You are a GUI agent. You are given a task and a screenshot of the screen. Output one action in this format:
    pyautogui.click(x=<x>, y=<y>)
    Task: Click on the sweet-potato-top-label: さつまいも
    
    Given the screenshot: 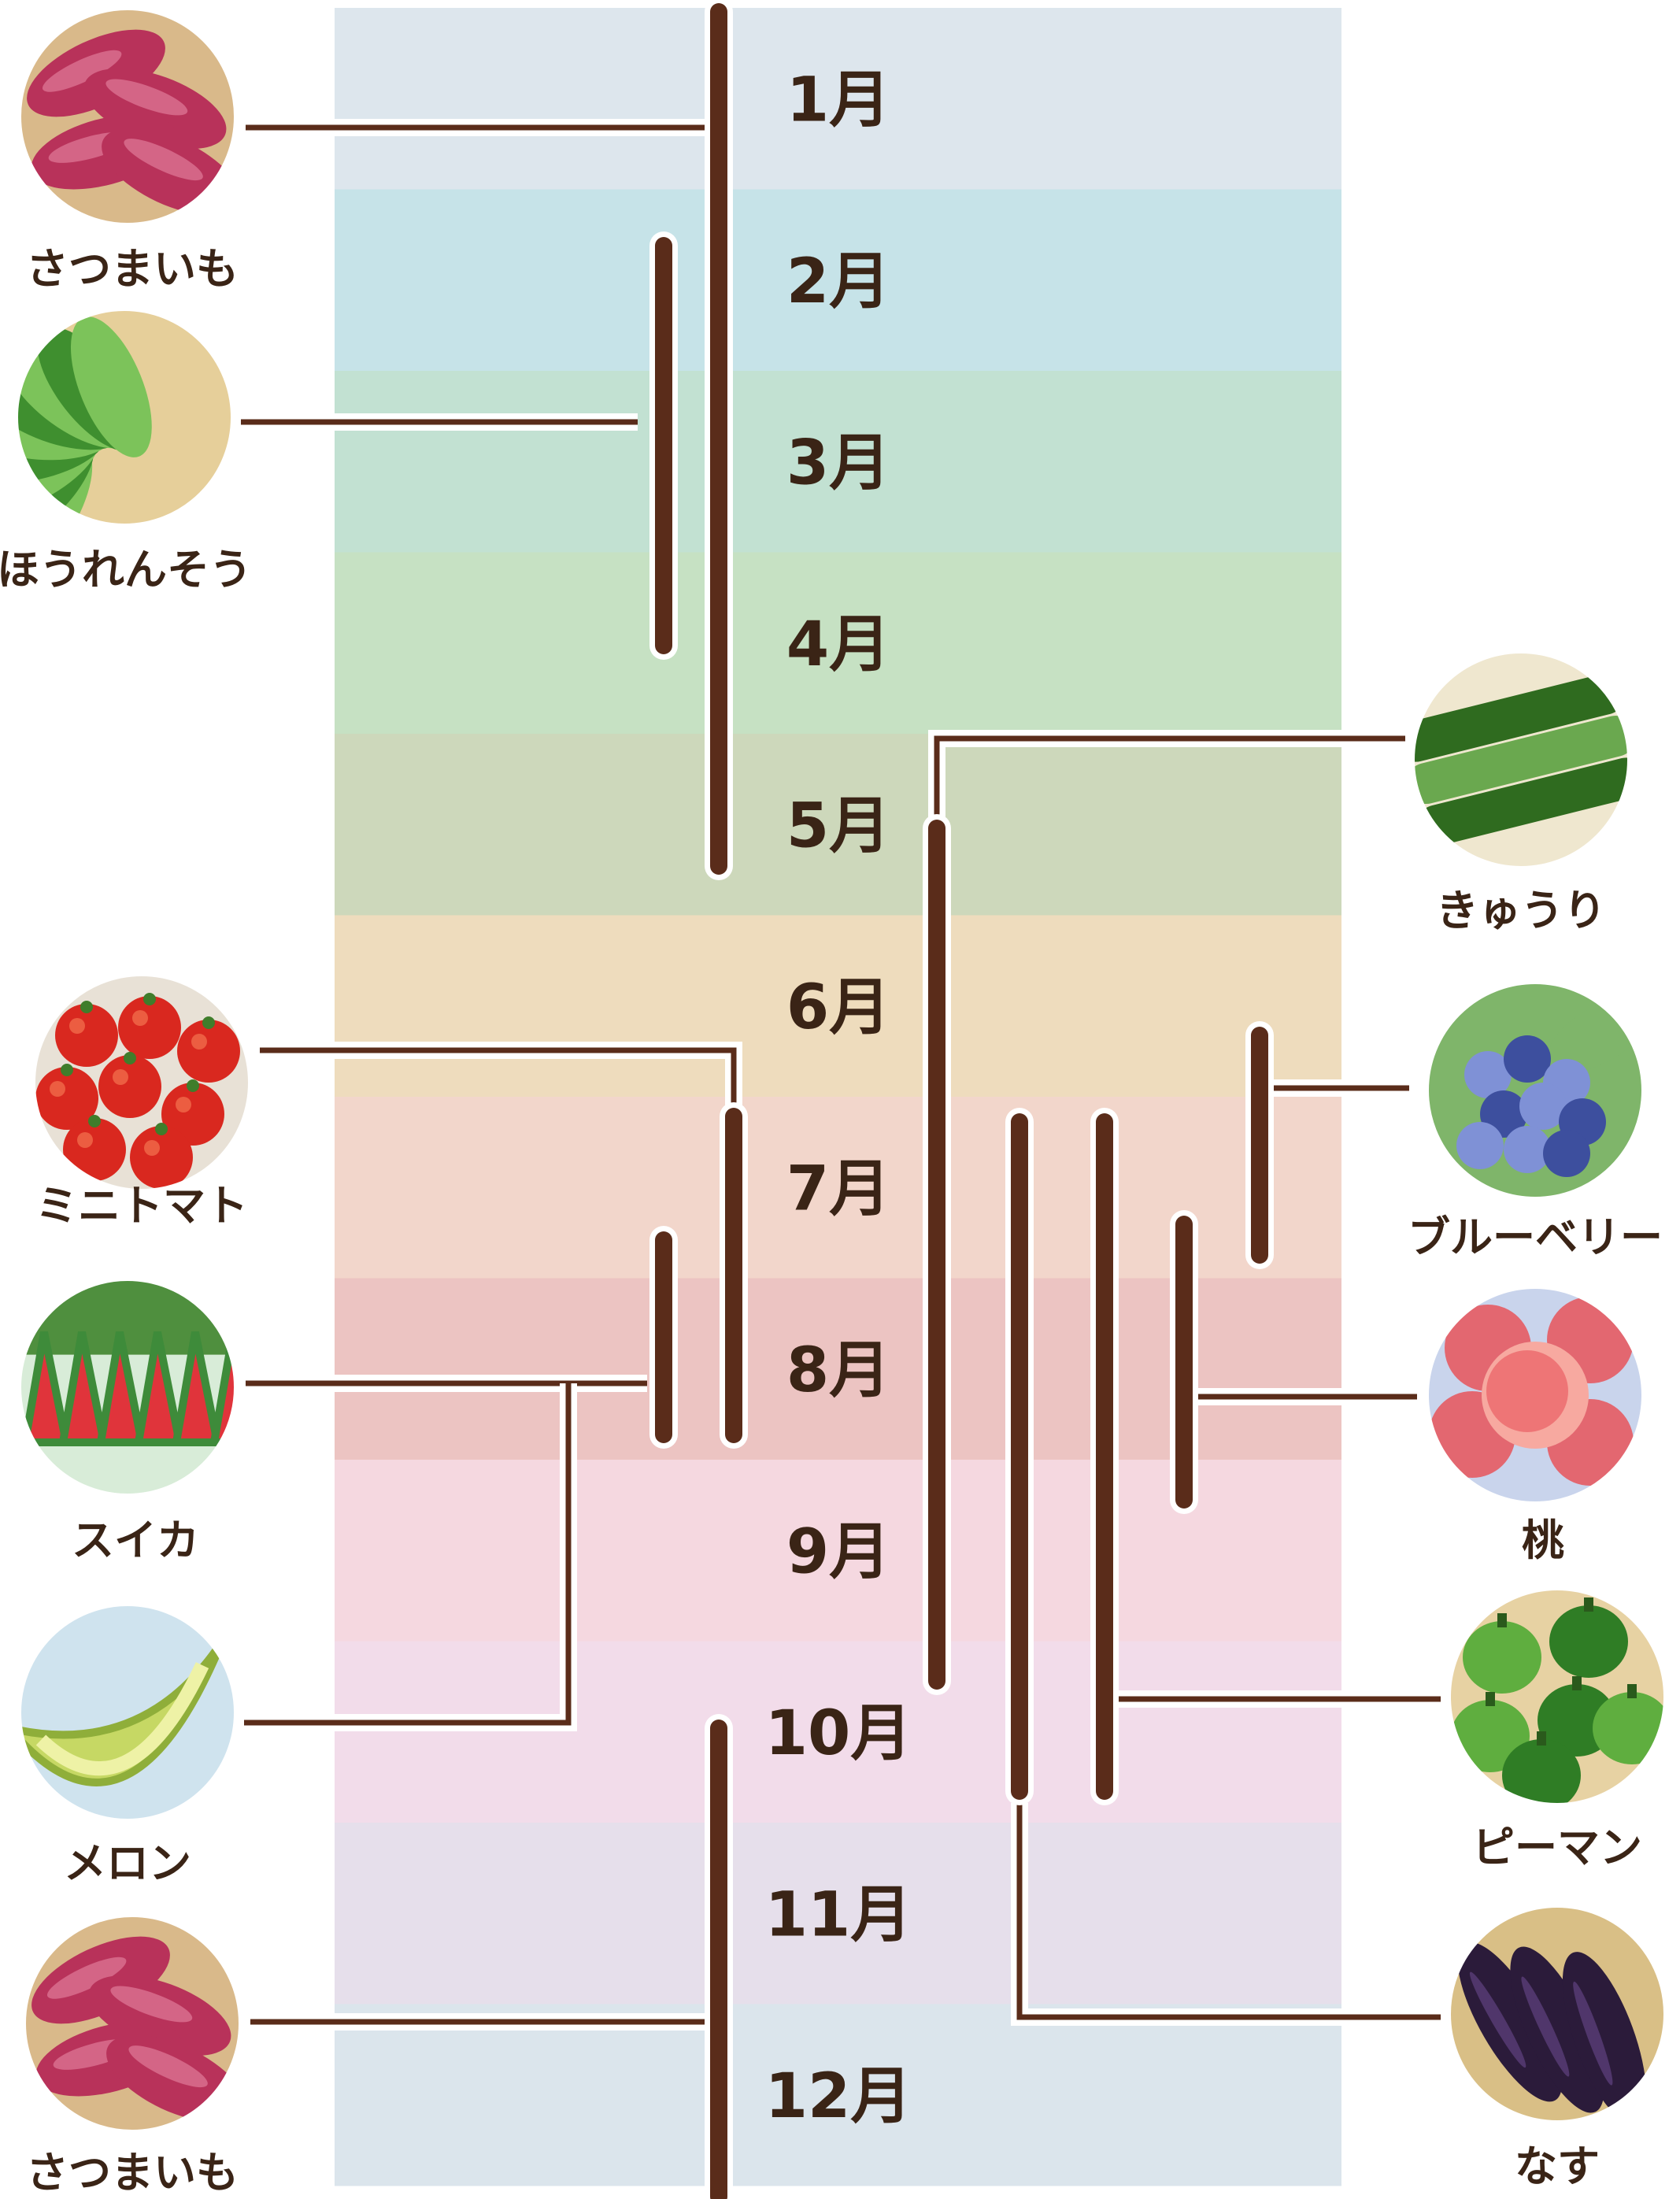 What is the action you would take?
    pyautogui.click(x=132, y=269)
    